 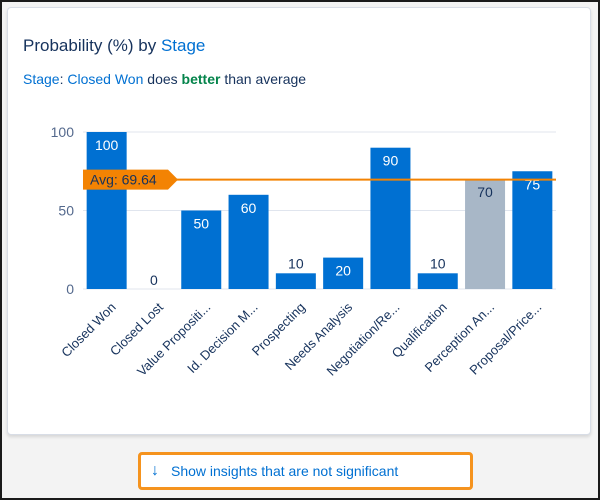 I want to click on arrow-down-icon: ↓, so click(x=155, y=470).